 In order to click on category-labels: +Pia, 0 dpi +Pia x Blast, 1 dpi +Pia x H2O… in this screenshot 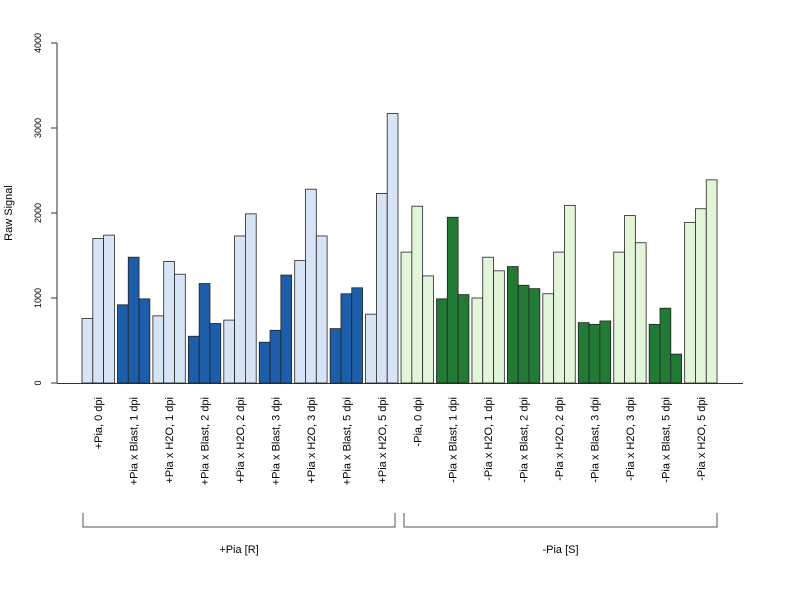, I will do `click(400, 441)`.